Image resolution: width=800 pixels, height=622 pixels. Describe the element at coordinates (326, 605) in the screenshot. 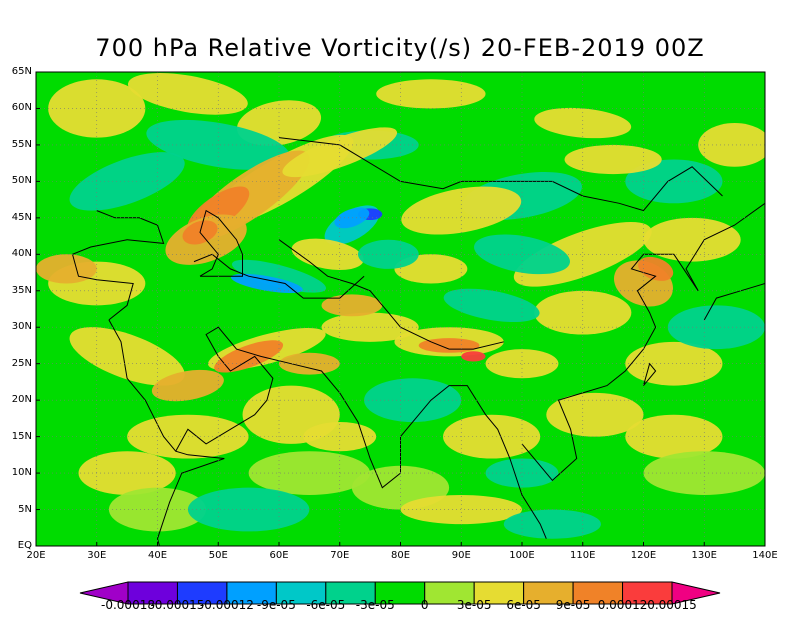

I see `colorbar-label: -6e-05` at that location.